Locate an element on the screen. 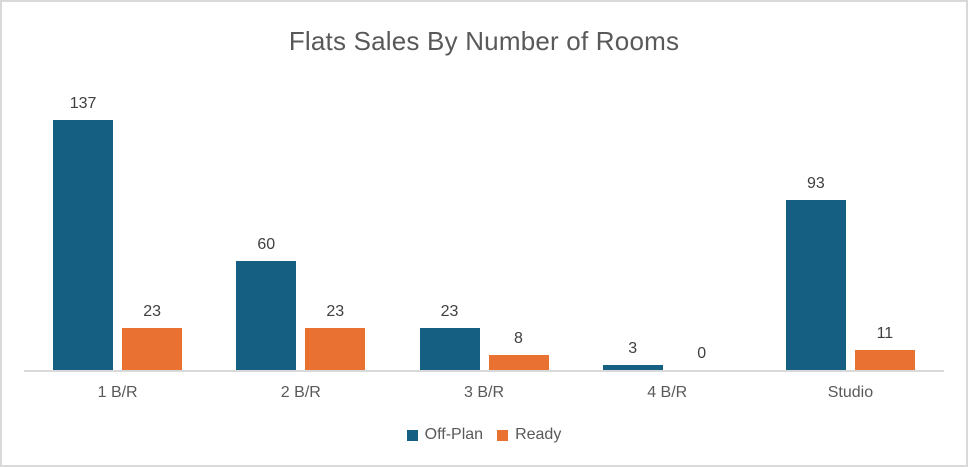 The width and height of the screenshot is (968, 467). bar-column-off-plan-2-b-r: 60 is located at coordinates (266, 245).